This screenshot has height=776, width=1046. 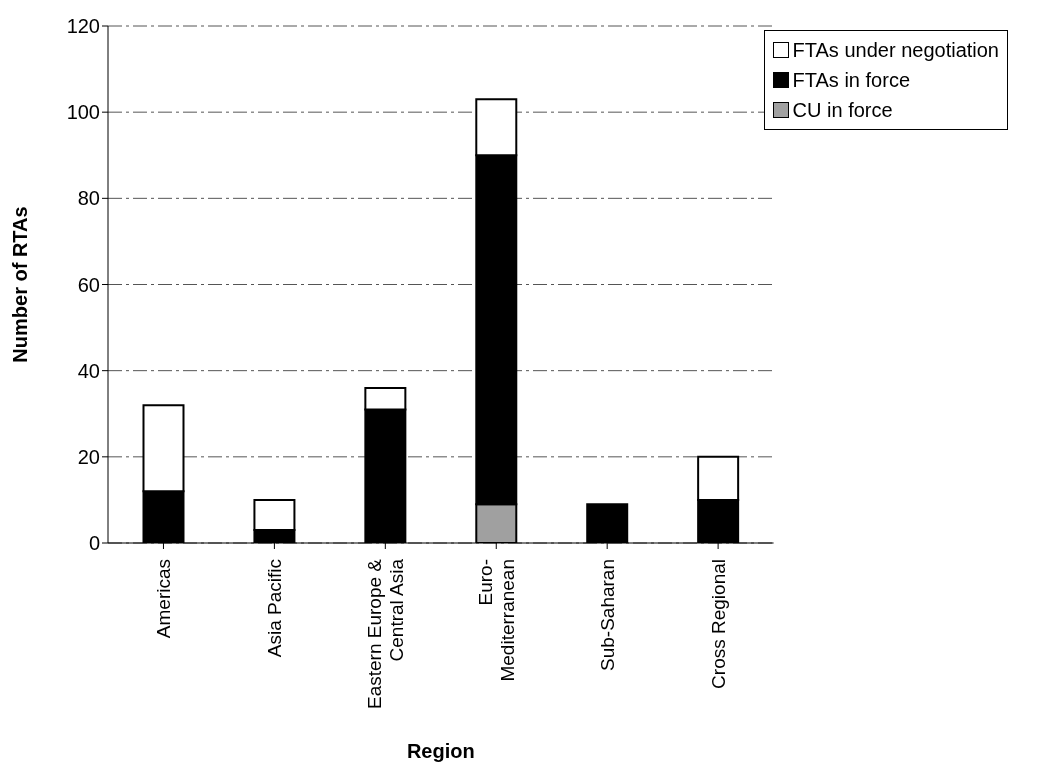 I want to click on y-tick-label: 40, so click(x=88, y=370).